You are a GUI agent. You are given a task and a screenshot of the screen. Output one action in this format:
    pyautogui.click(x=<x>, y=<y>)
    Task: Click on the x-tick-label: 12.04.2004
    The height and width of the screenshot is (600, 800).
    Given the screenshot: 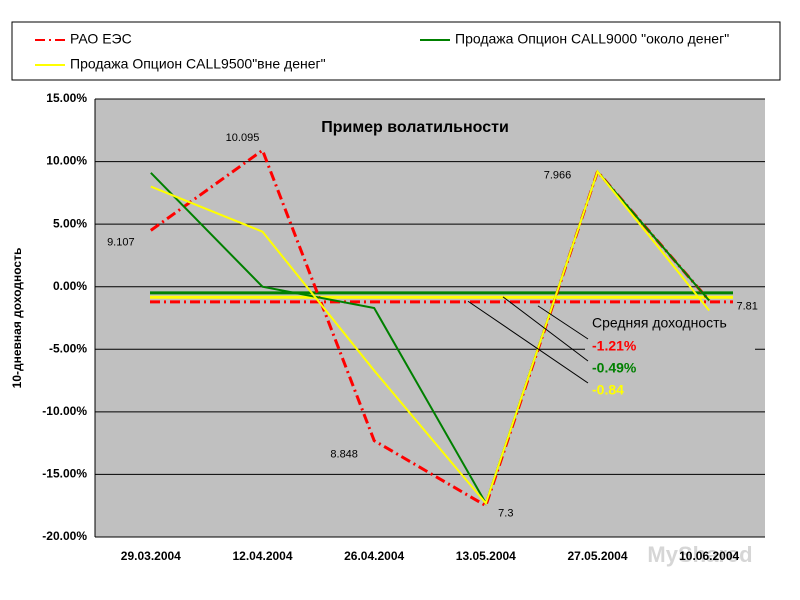 What is the action you would take?
    pyautogui.click(x=262, y=556)
    